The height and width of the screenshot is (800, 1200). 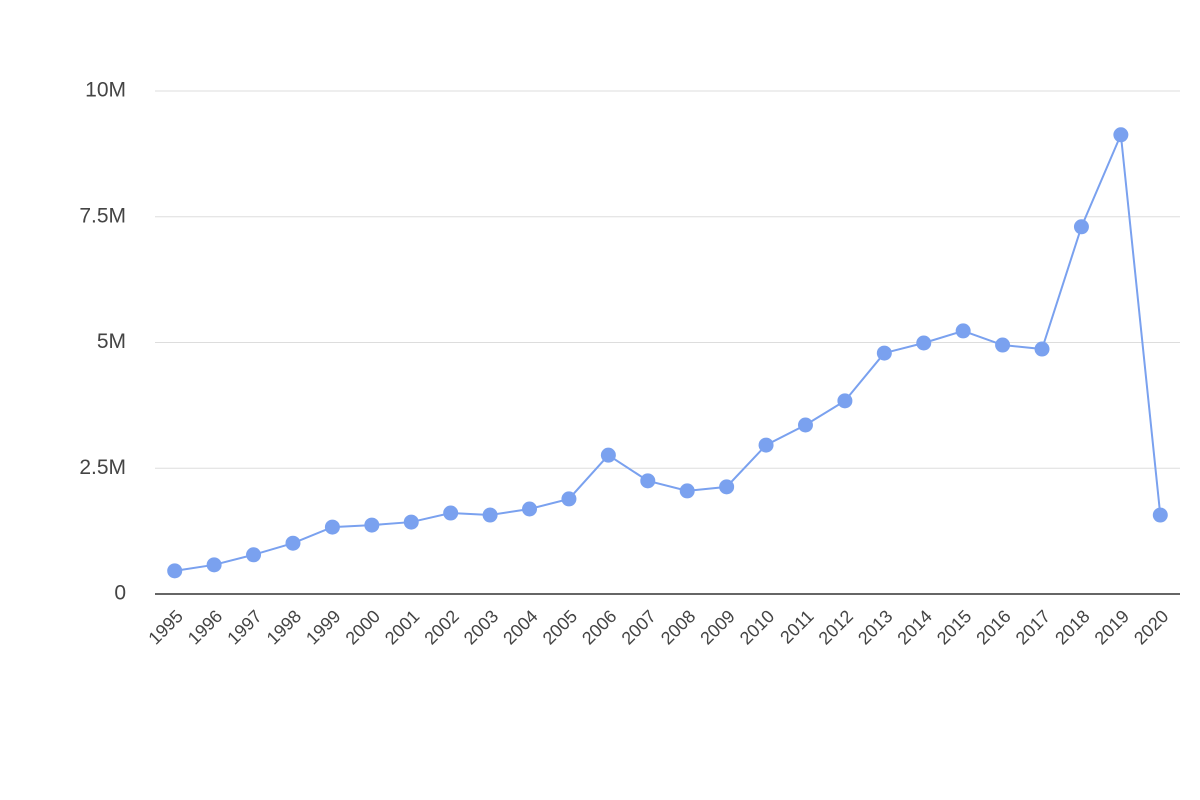 What do you see at coordinates (717, 627) in the screenshot?
I see `x-tick-label: 2009` at bounding box center [717, 627].